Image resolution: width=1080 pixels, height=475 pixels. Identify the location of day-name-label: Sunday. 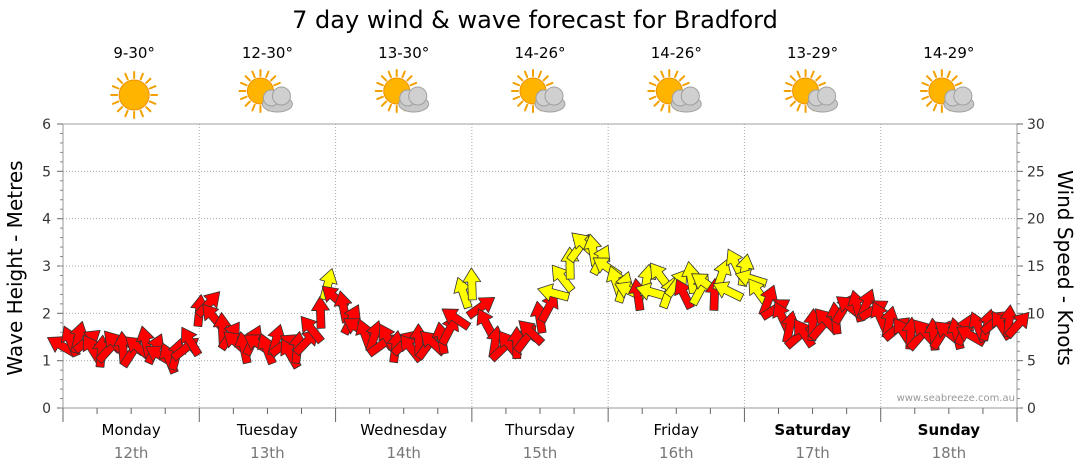
(949, 430).